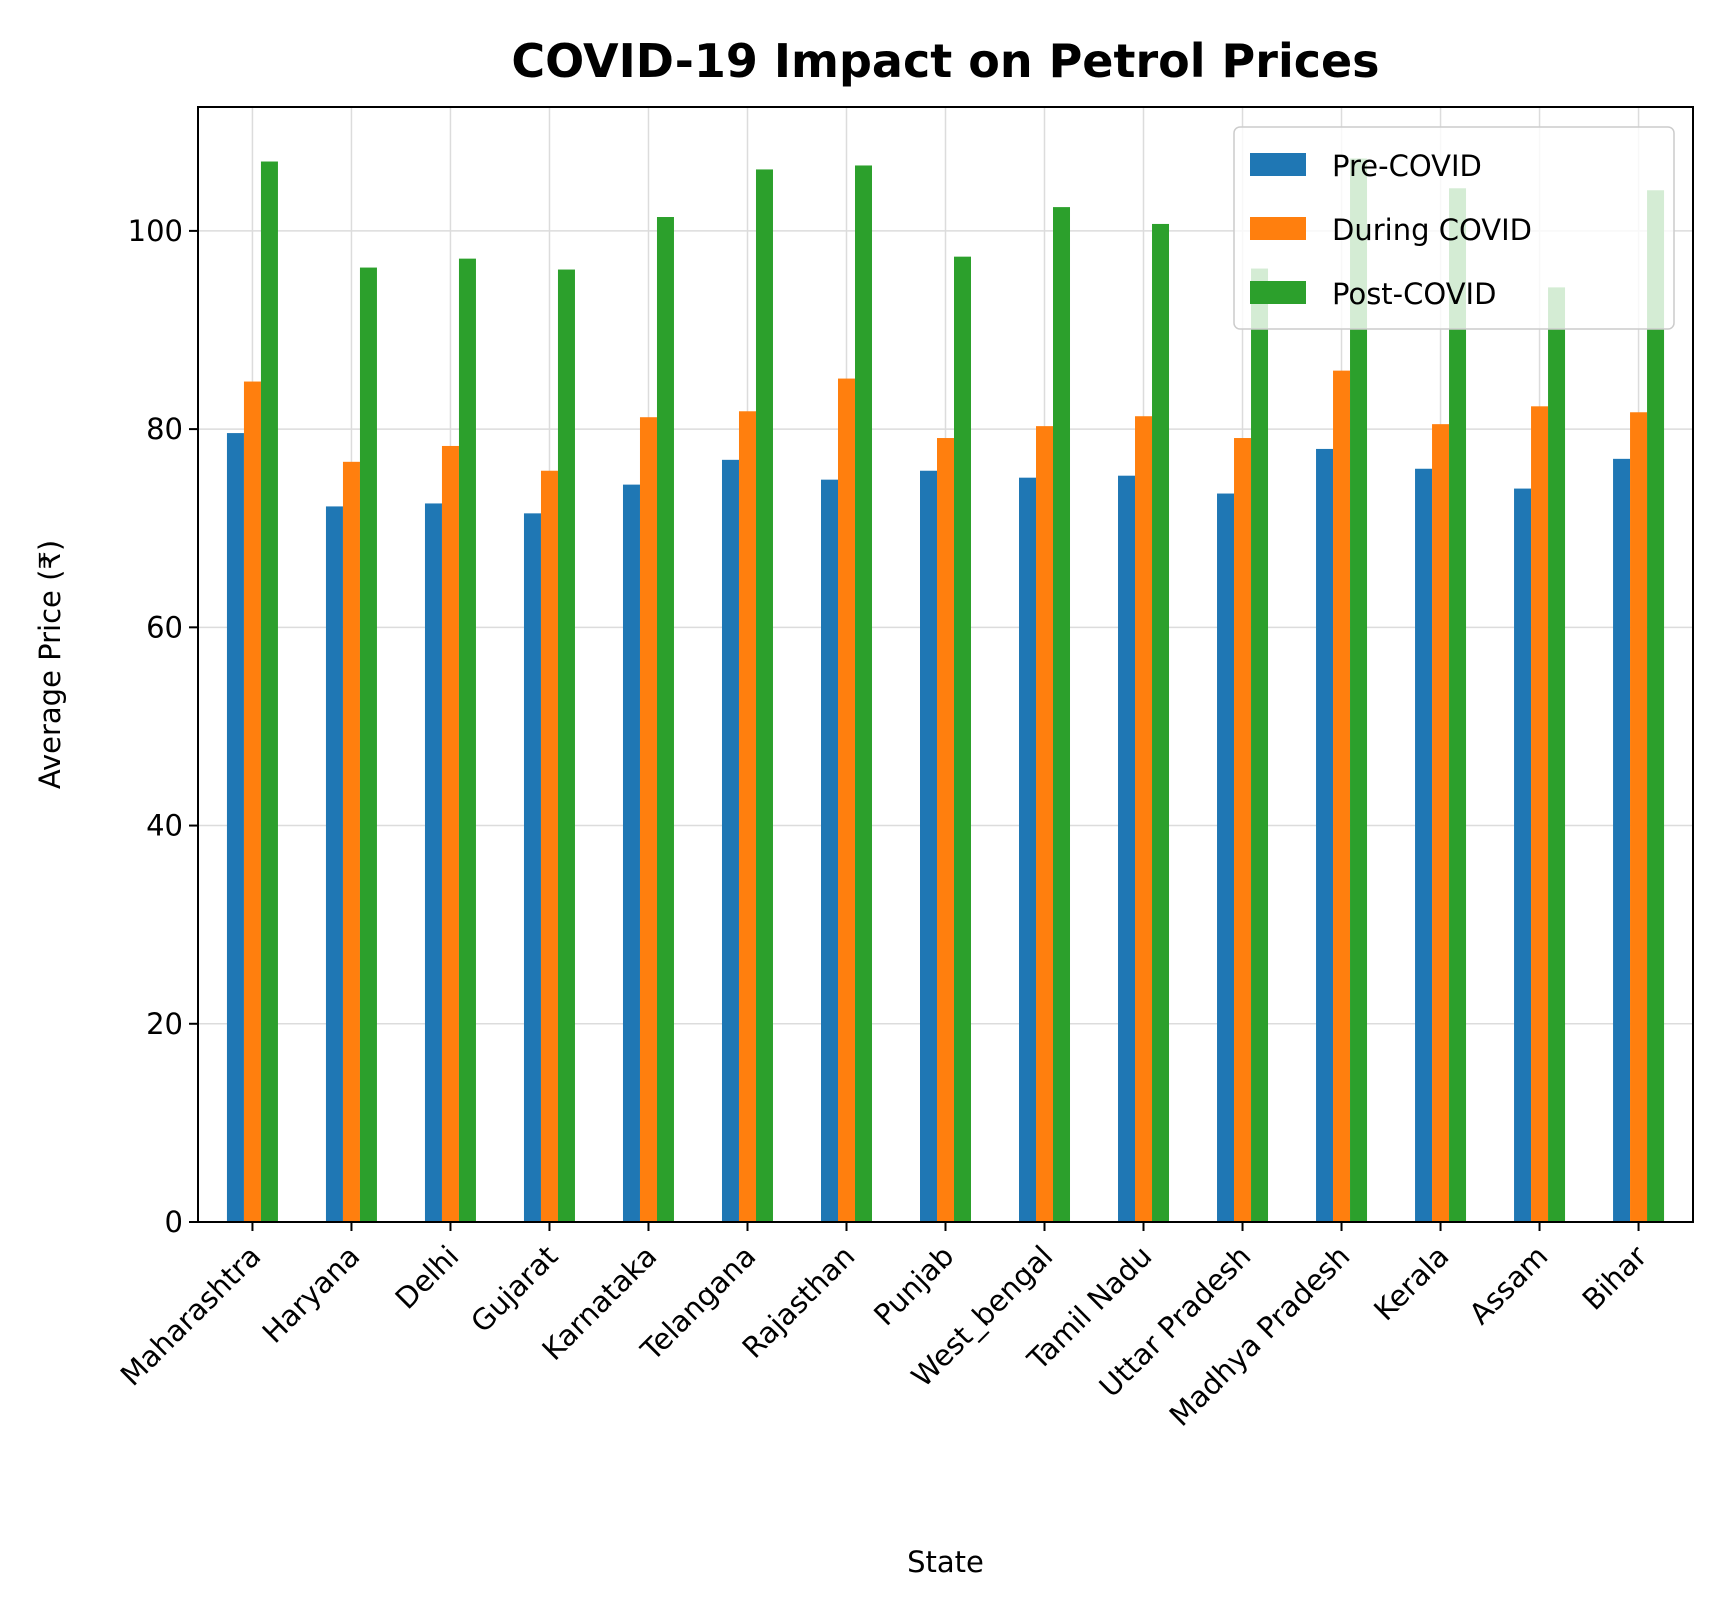 This screenshot has height=1607, width=1719. What do you see at coordinates (155, 231) in the screenshot?
I see `y-tick-label: 100` at bounding box center [155, 231].